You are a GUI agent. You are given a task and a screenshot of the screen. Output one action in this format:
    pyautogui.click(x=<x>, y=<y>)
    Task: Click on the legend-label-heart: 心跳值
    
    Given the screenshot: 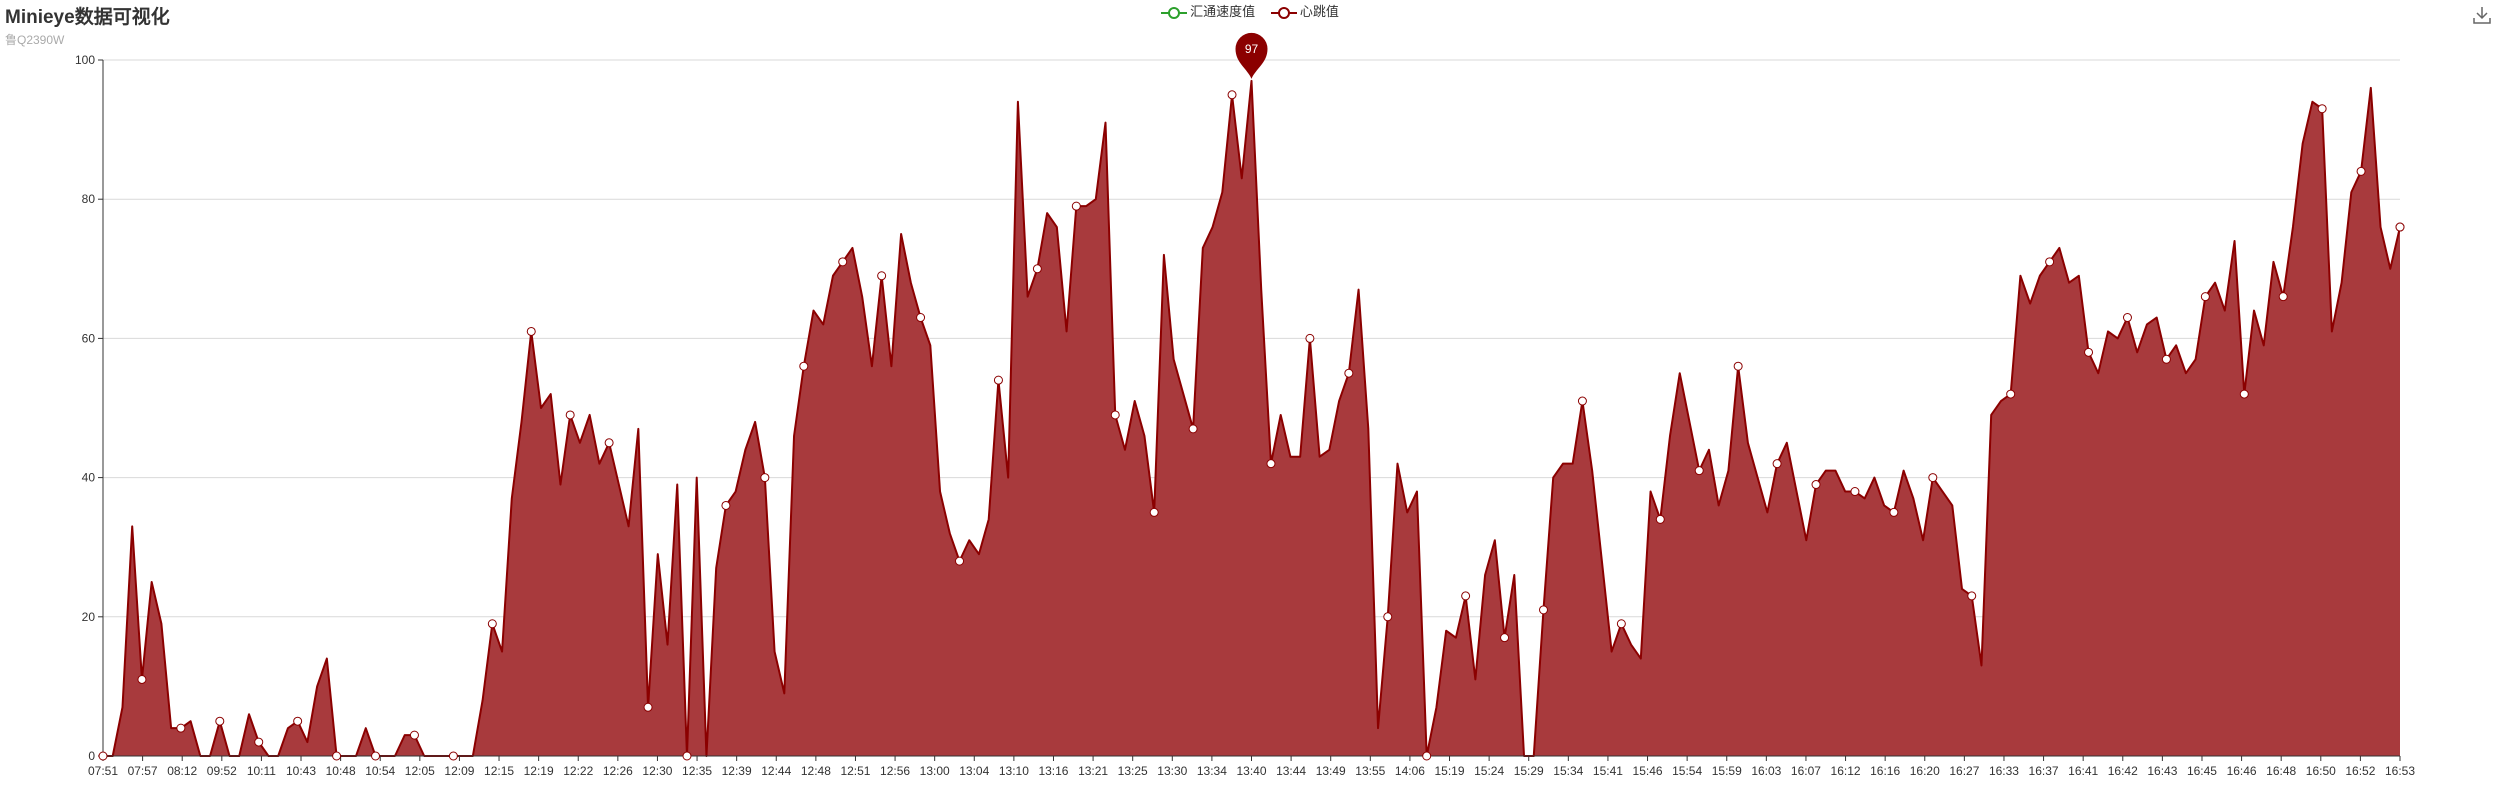 What is the action you would take?
    pyautogui.click(x=1319, y=11)
    